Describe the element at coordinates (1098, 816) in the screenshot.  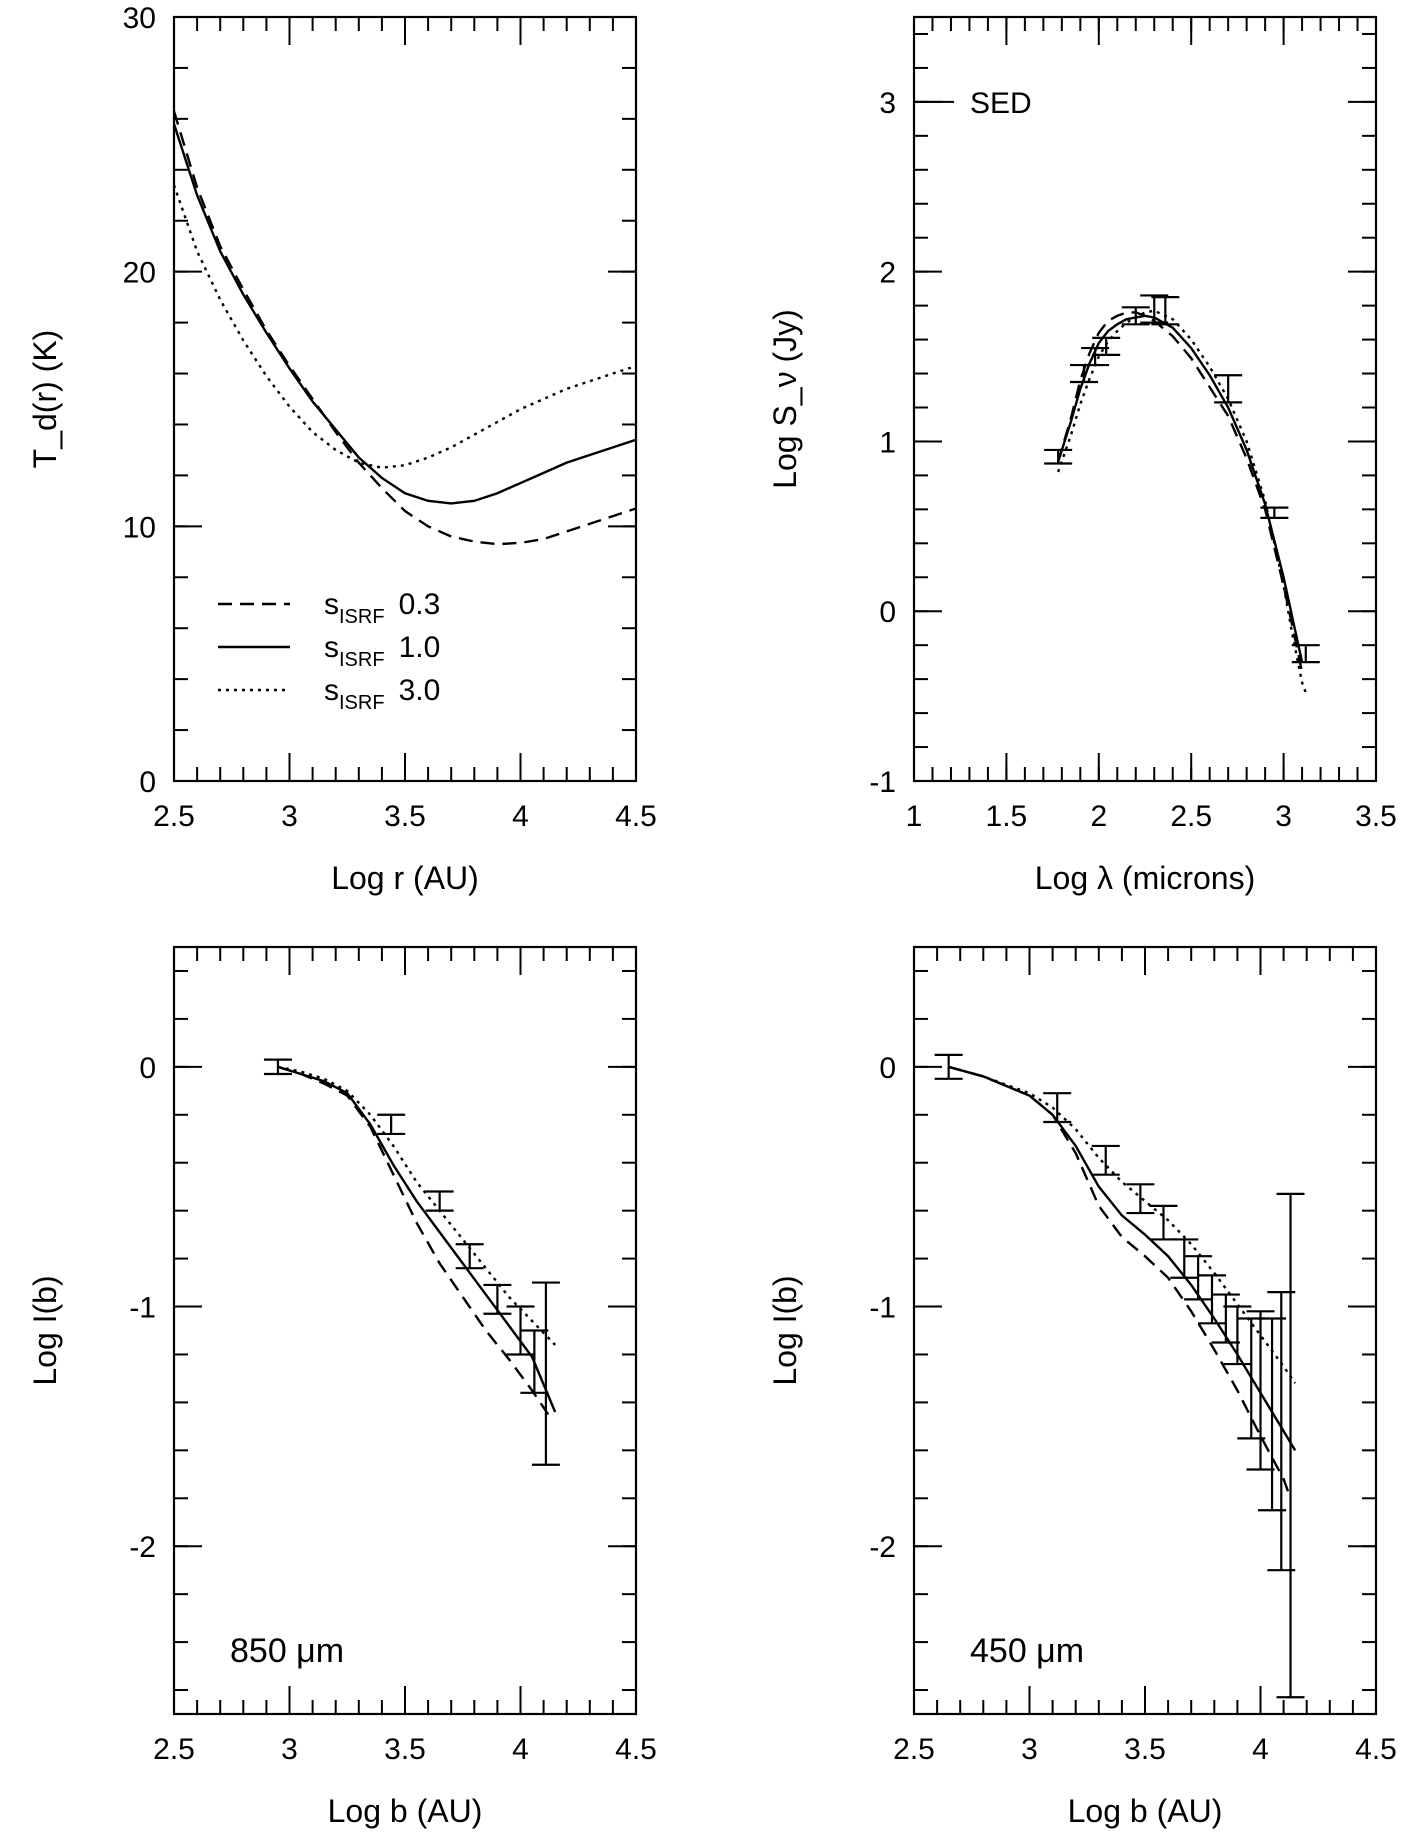
I see `x-tick-label: 2` at that location.